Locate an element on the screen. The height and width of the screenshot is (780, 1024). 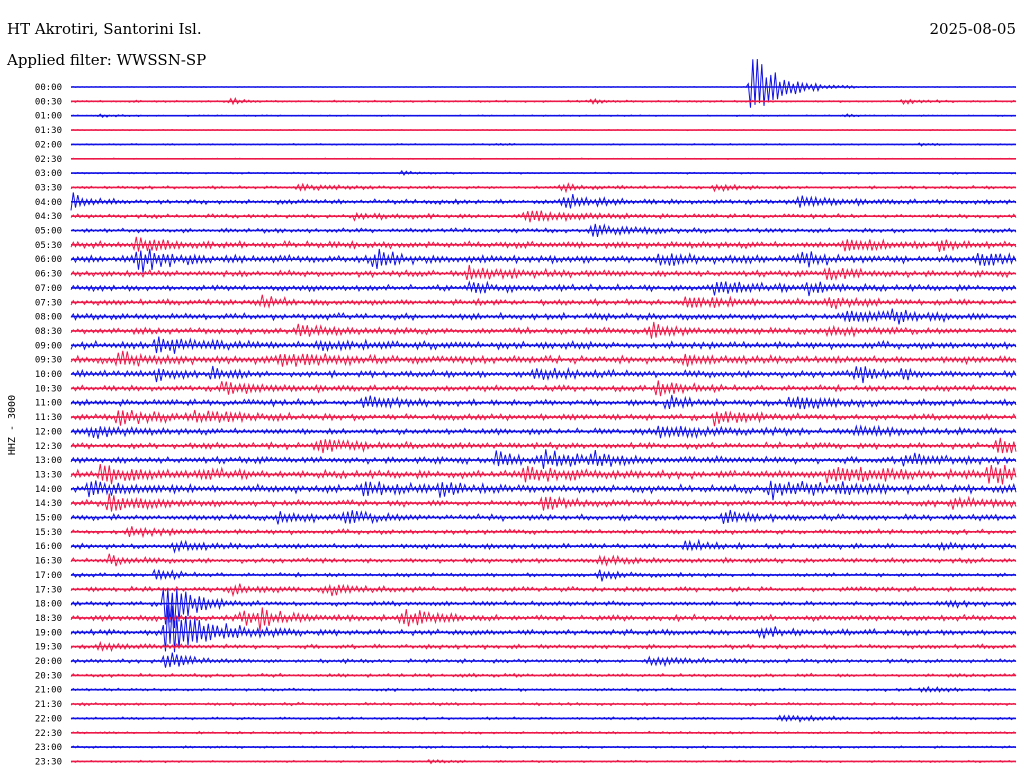
channel-label: HHZ - 3000 is located at coordinates (12, 425).